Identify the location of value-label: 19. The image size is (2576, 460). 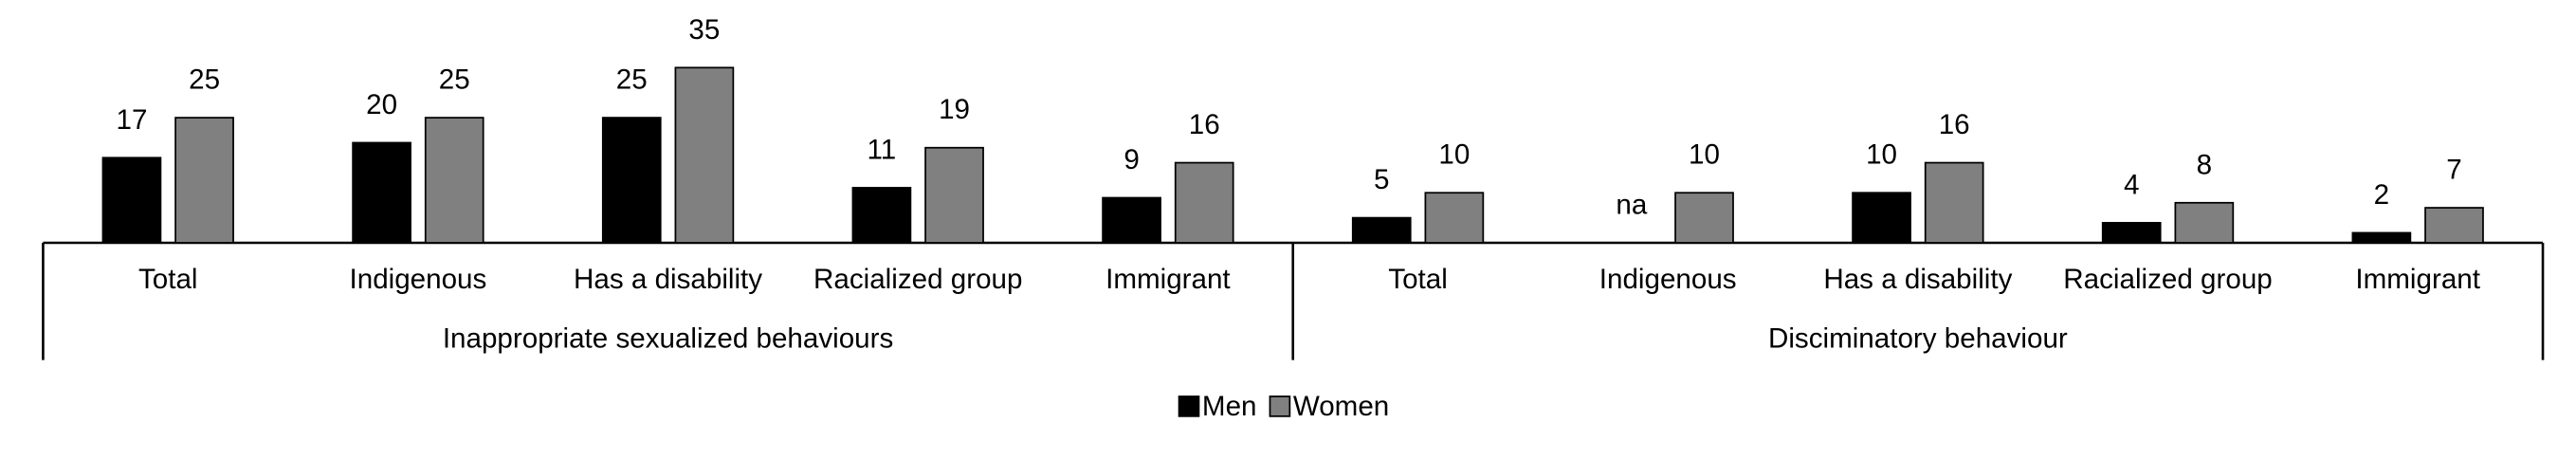
(954, 109).